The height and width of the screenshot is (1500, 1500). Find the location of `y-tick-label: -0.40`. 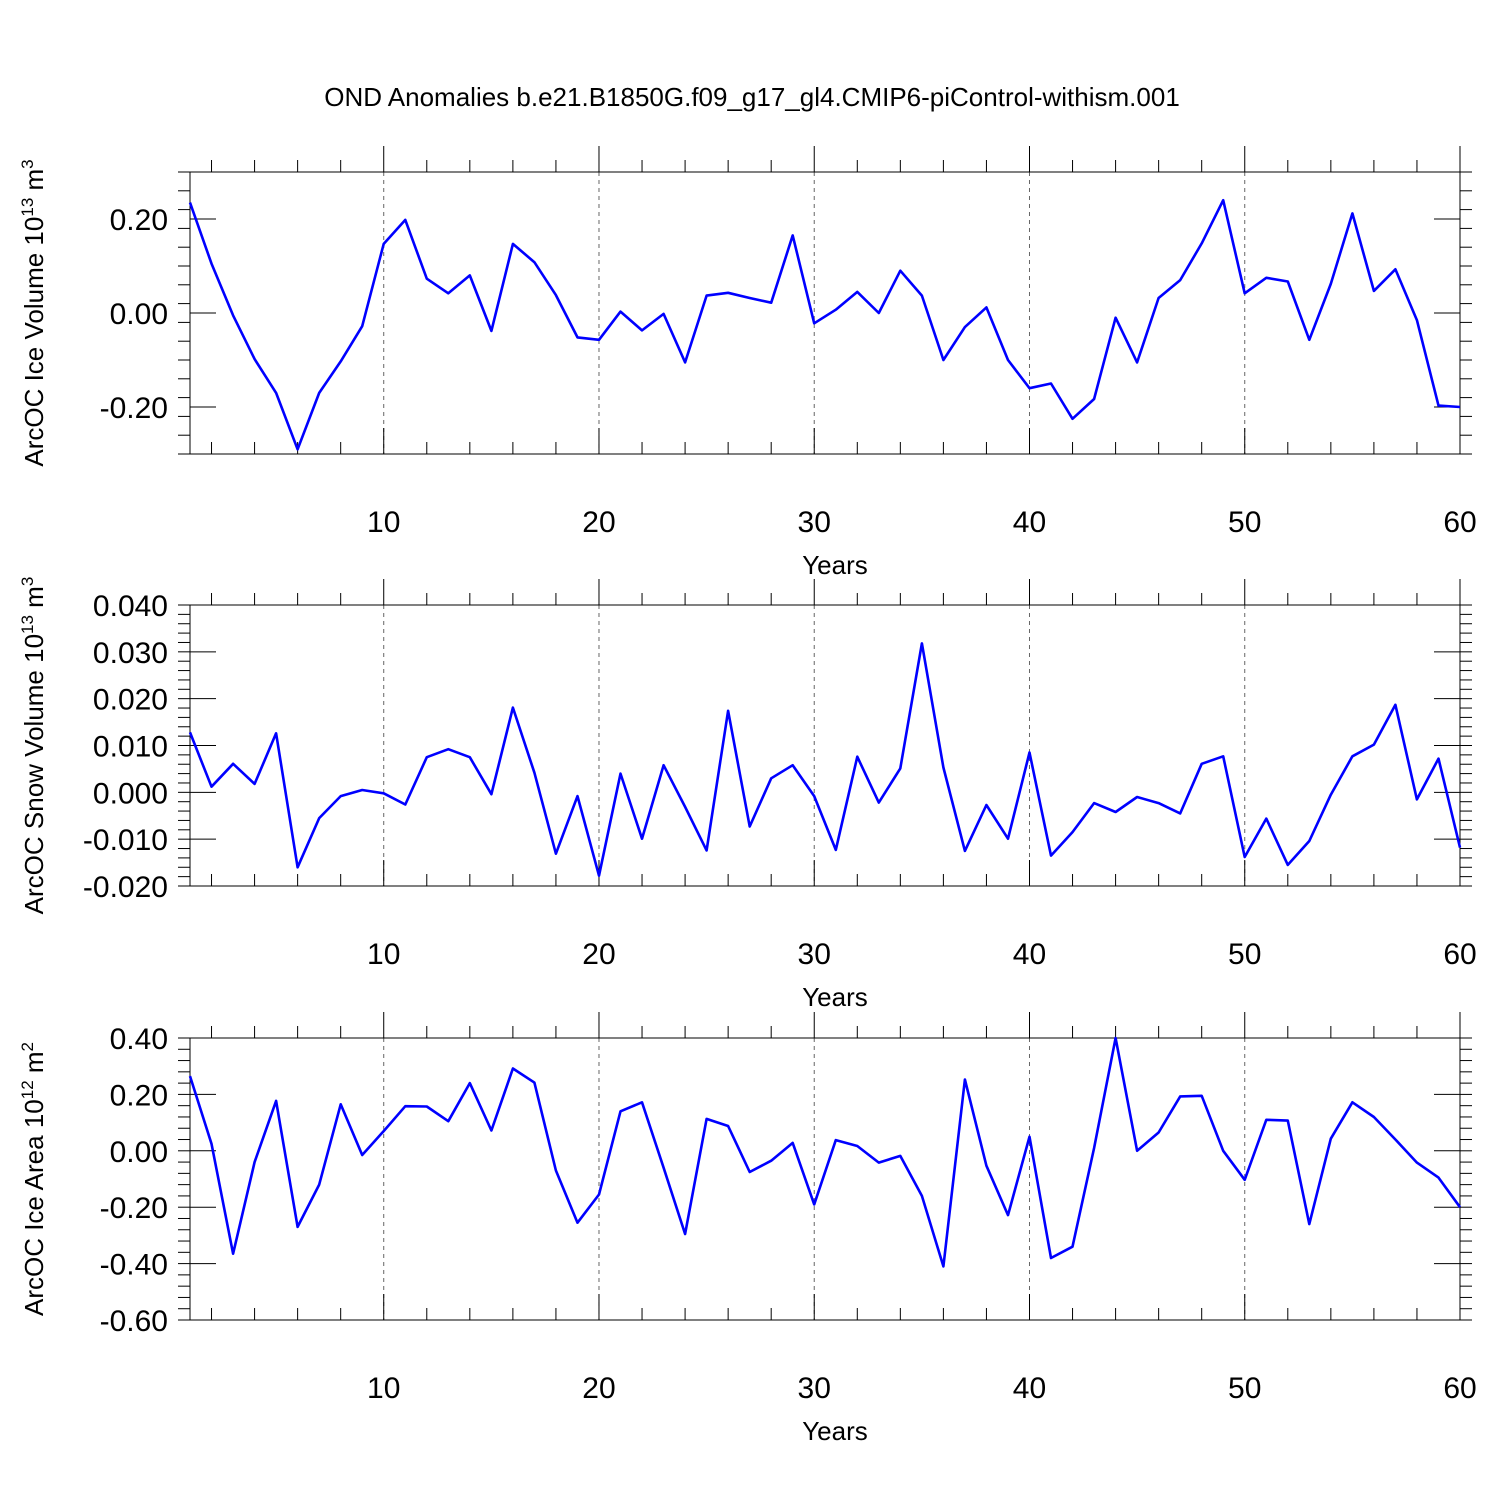

y-tick-label: -0.40 is located at coordinates (134, 1265).